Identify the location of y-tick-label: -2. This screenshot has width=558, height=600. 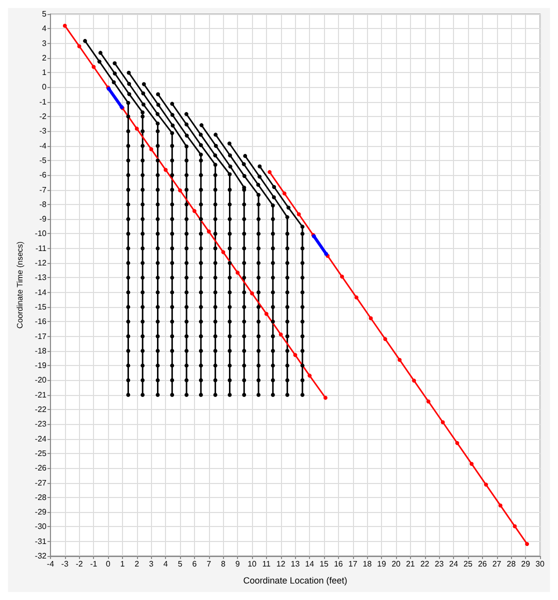
(43, 117).